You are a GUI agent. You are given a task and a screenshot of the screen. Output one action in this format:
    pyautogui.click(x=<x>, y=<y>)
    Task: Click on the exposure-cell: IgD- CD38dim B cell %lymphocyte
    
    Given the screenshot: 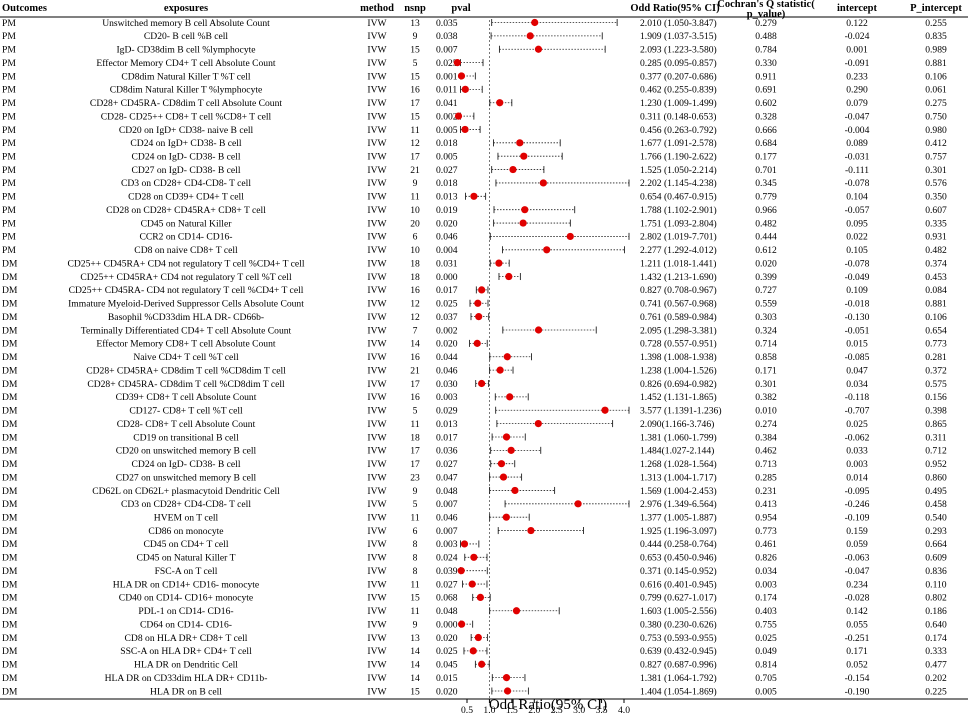 What is the action you would take?
    pyautogui.click(x=185, y=50)
    